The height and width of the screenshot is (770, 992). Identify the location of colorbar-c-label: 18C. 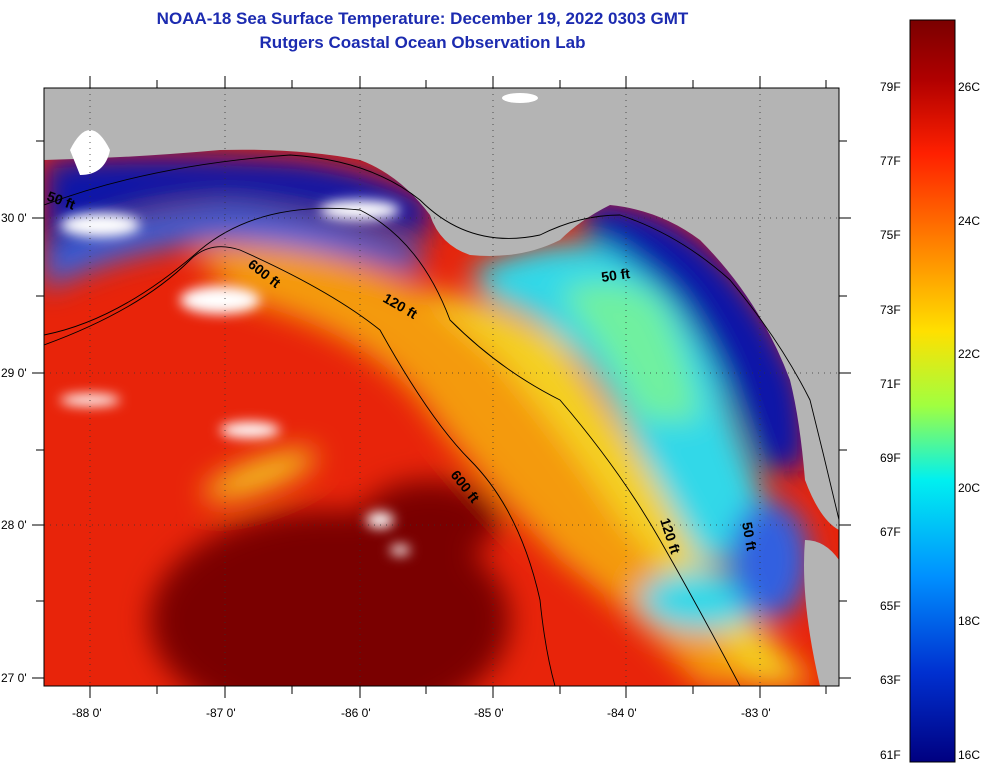
(969, 621).